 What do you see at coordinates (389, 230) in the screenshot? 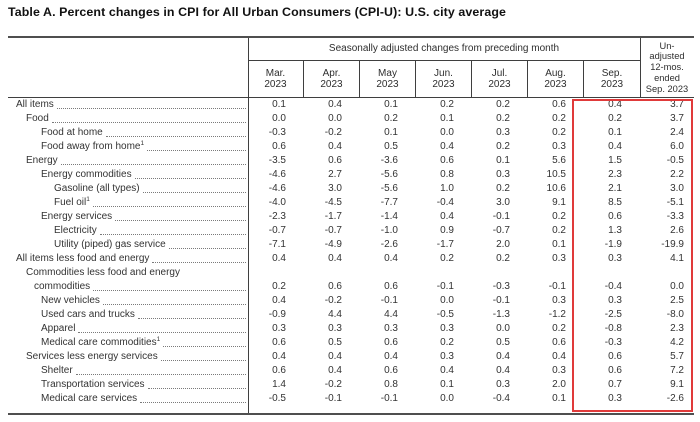
I see `value-cell: -1.0` at bounding box center [389, 230].